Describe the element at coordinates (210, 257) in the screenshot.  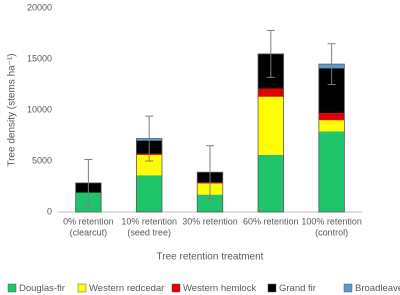
I see `x-axis-title: Tree retention treatment` at that location.